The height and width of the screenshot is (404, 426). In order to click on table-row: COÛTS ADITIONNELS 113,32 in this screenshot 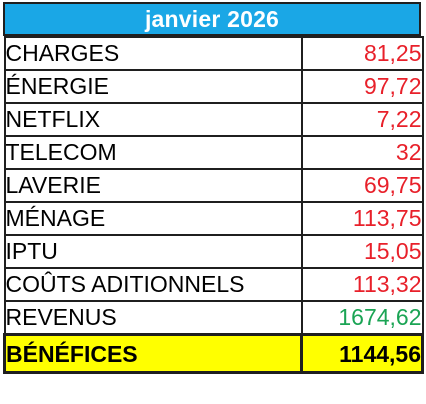, I will do `click(213, 284)`.